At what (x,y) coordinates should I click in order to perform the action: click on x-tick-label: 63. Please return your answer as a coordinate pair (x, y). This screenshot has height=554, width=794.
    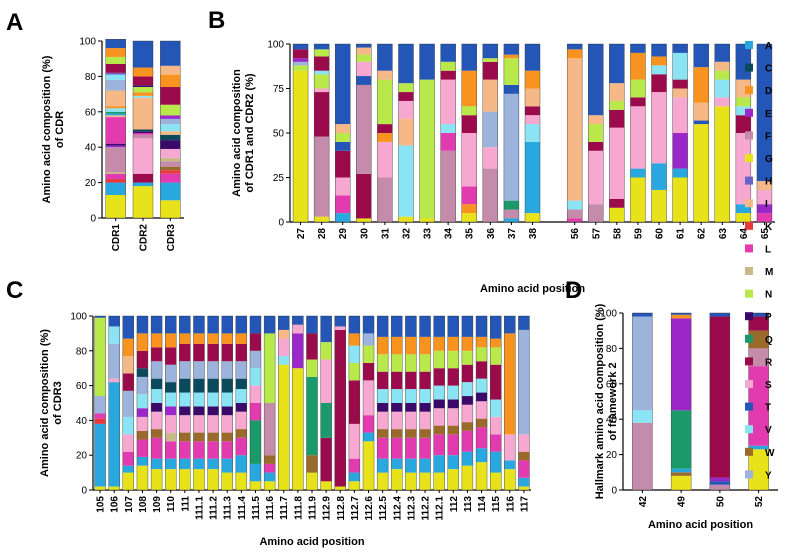
    Looking at the image, I should click on (723, 234).